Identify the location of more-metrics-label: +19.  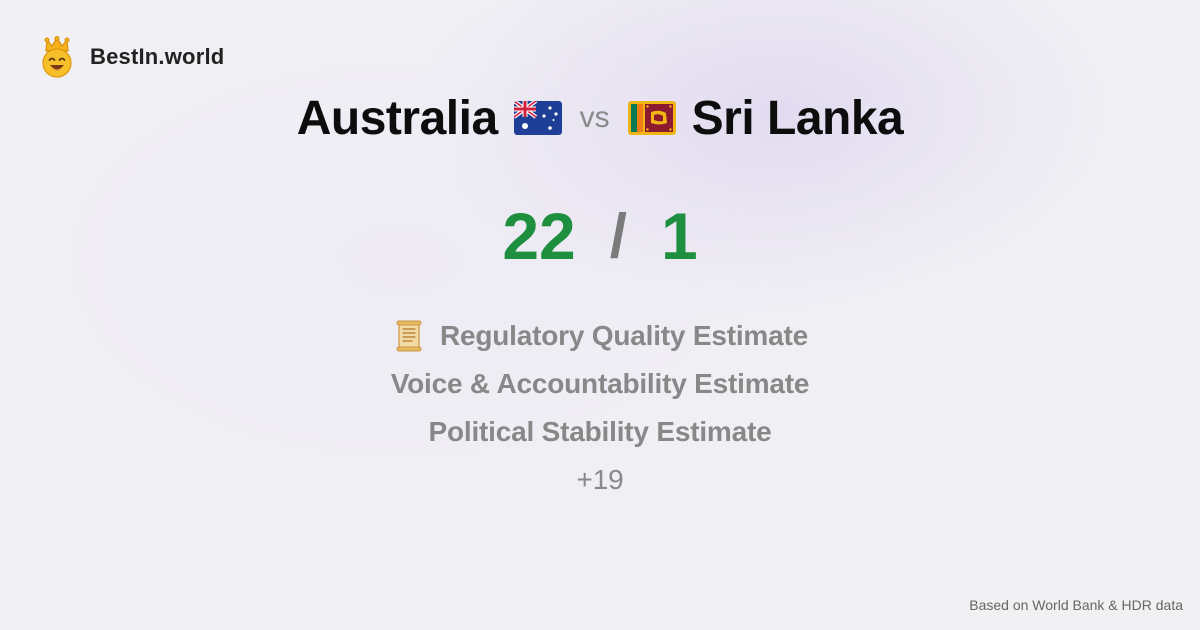
(600, 479).